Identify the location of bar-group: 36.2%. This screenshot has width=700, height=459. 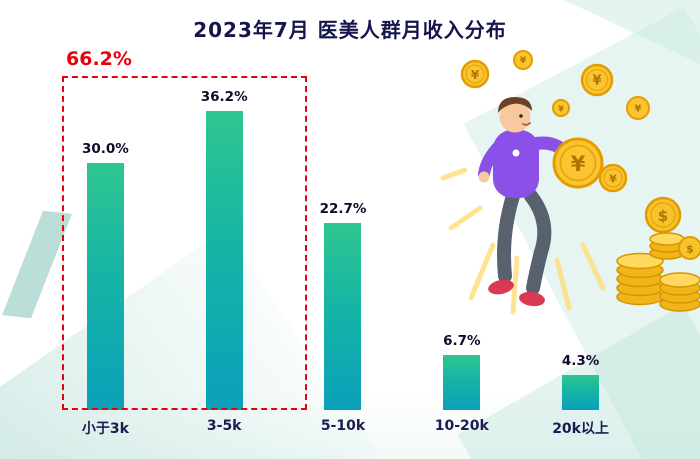
(224, 245).